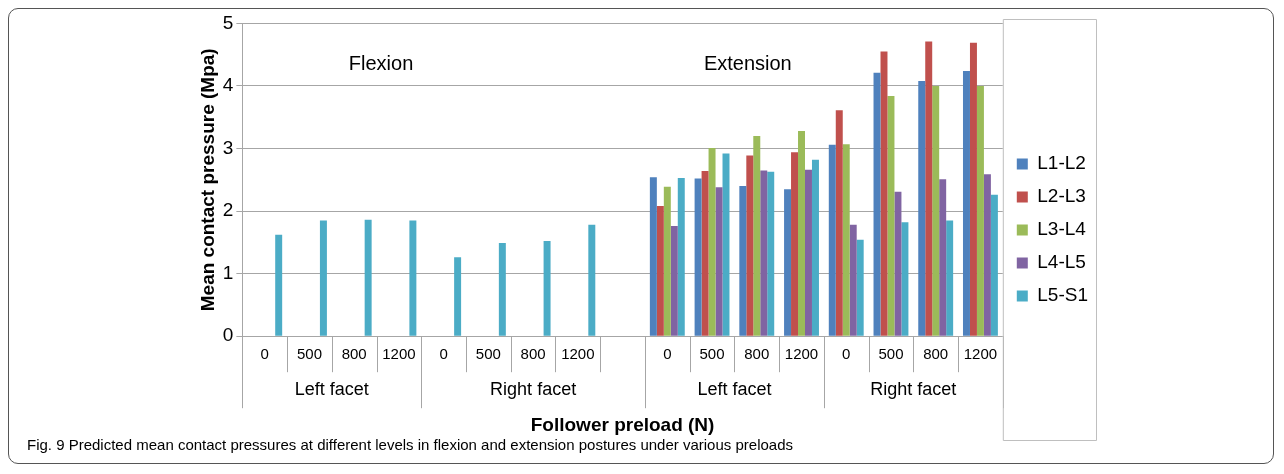 The image size is (1284, 474). I want to click on annotation: Extension, so click(747, 62).